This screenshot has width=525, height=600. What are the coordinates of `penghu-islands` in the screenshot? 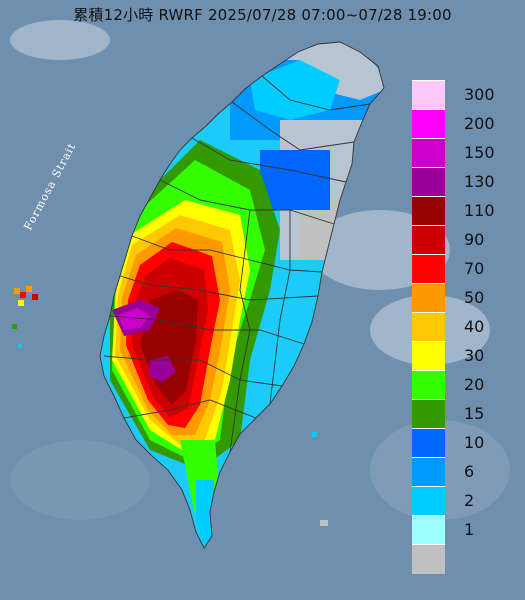 It's located at (25, 317).